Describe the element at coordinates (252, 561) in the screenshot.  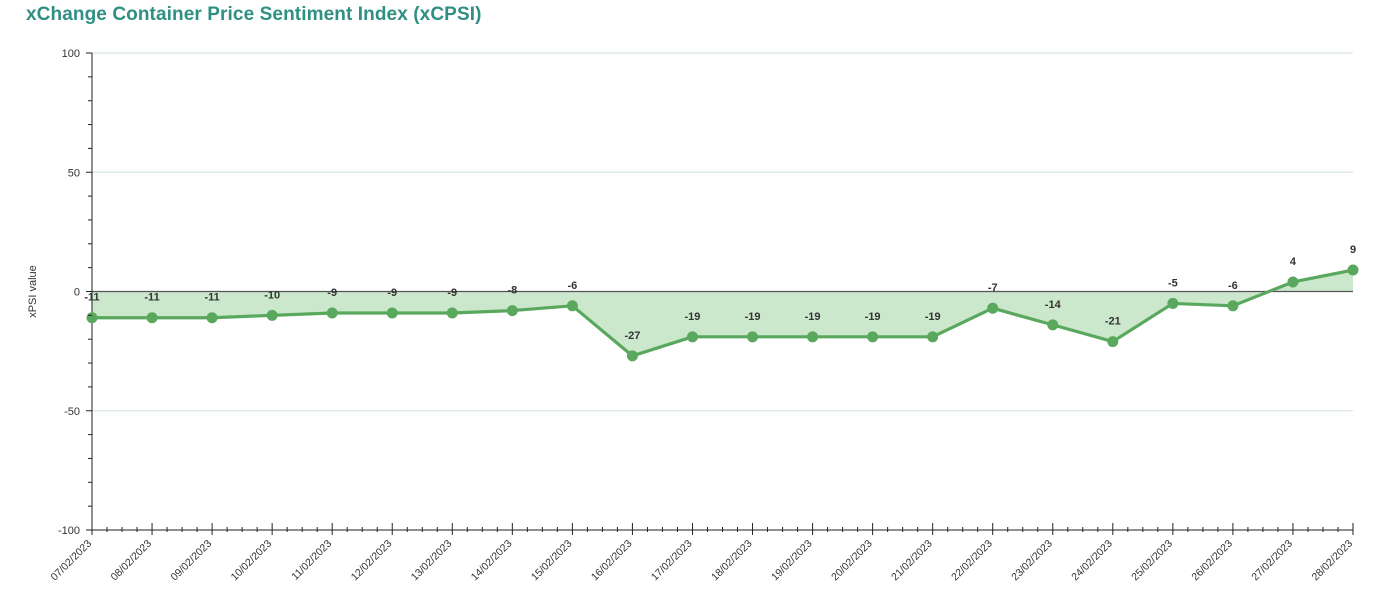
I see `x-tick-label: 10/02/2023` at that location.